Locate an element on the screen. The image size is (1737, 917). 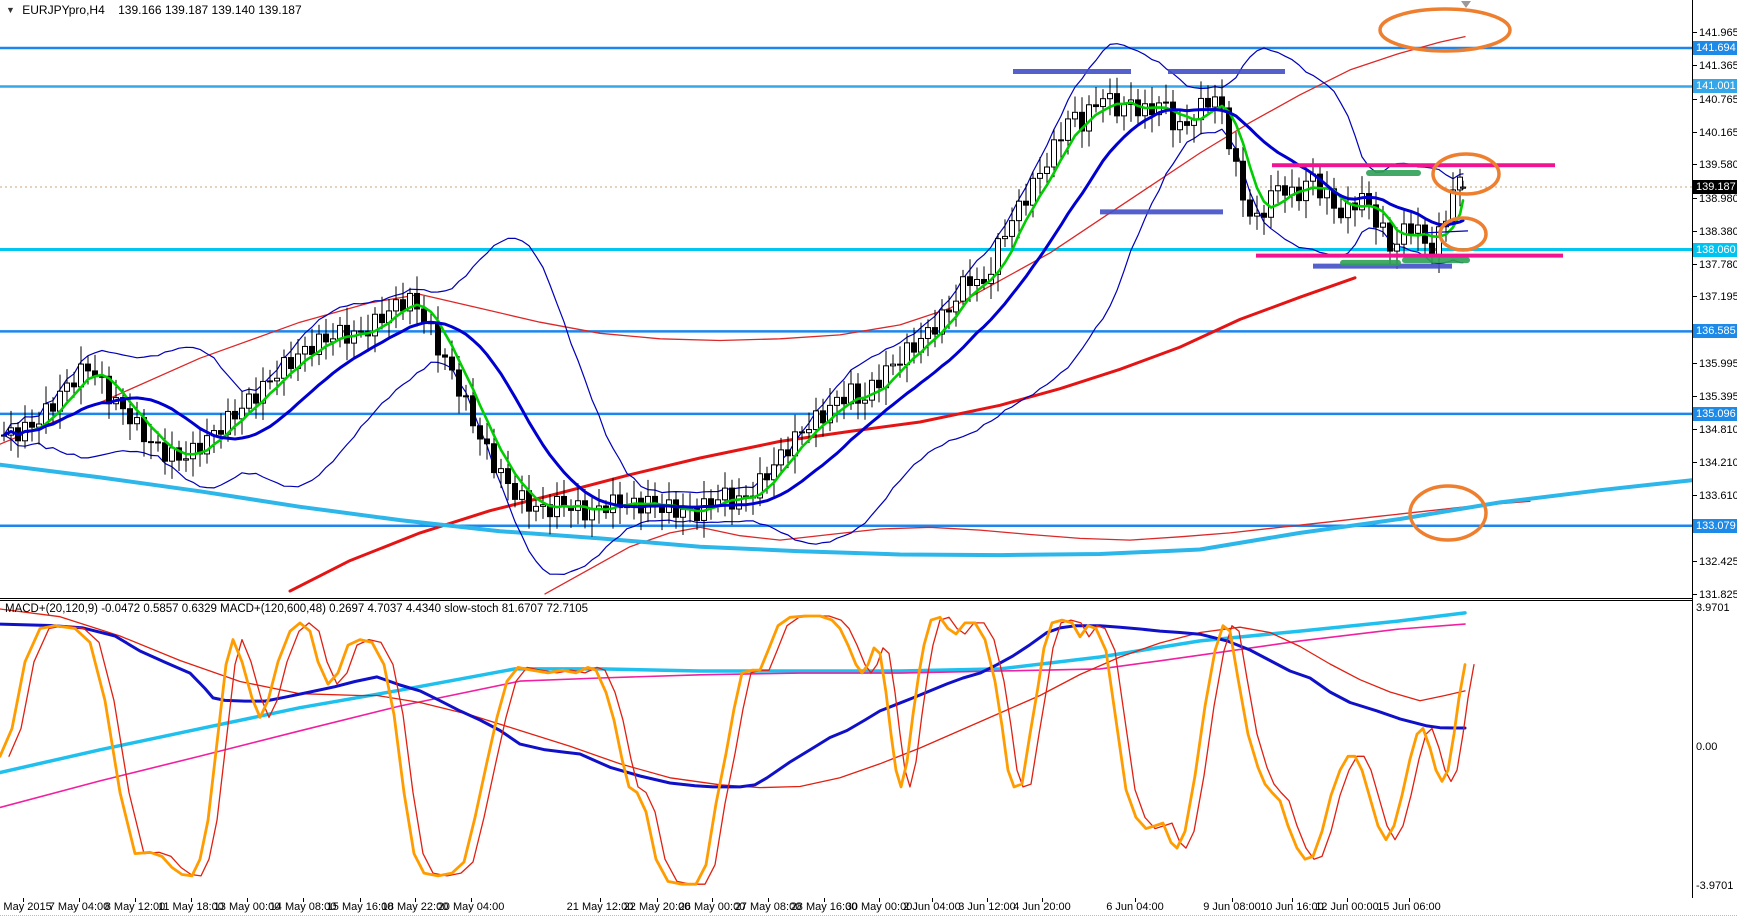
time-tick-label: 9 Jun 08:00 is located at coordinates (1232, 907).